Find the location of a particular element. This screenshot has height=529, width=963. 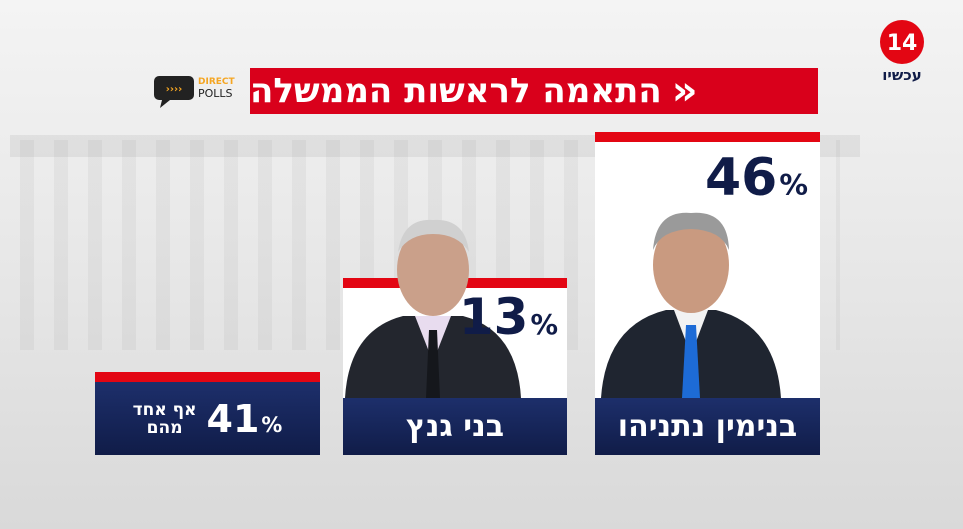

pollster-line: DIRECT is located at coordinates (217, 82).